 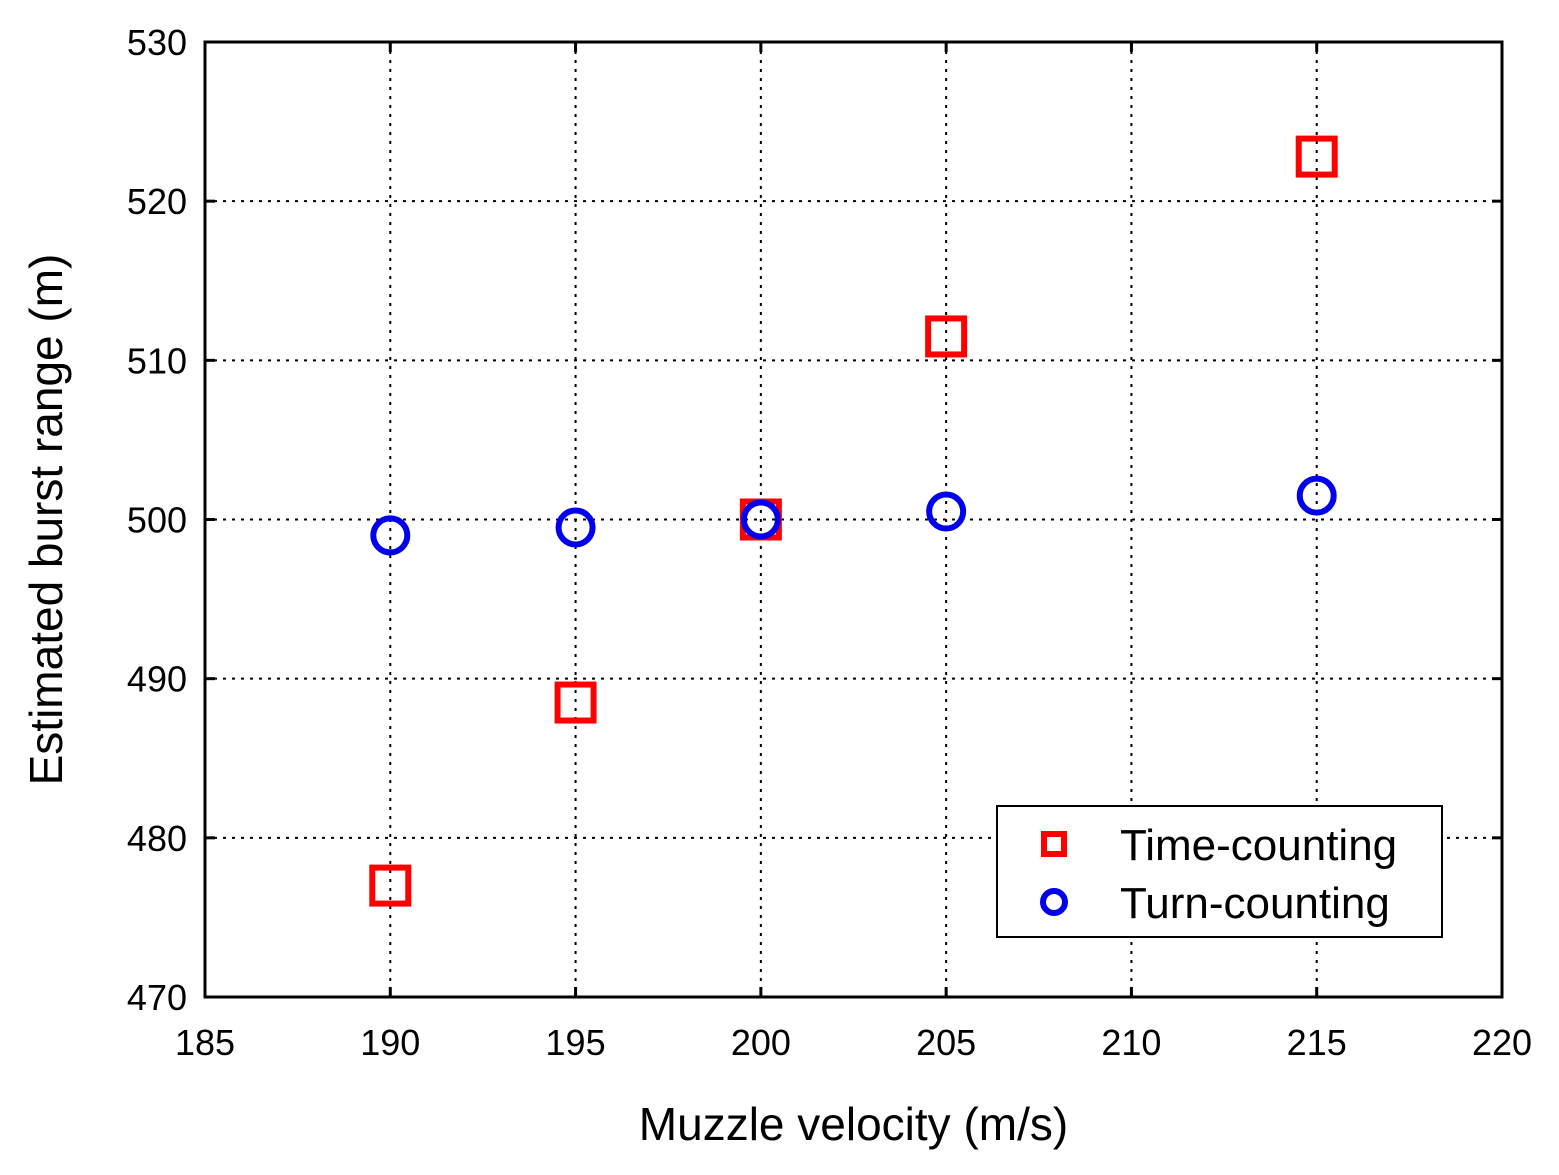 What do you see at coordinates (157, 838) in the screenshot?
I see `y-tick-label: 480` at bounding box center [157, 838].